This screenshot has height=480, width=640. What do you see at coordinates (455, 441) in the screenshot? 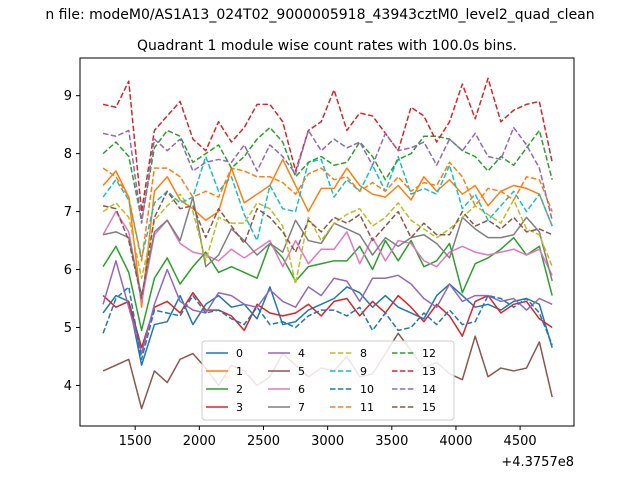
I see `x-tick-label: 4000` at bounding box center [455, 441].